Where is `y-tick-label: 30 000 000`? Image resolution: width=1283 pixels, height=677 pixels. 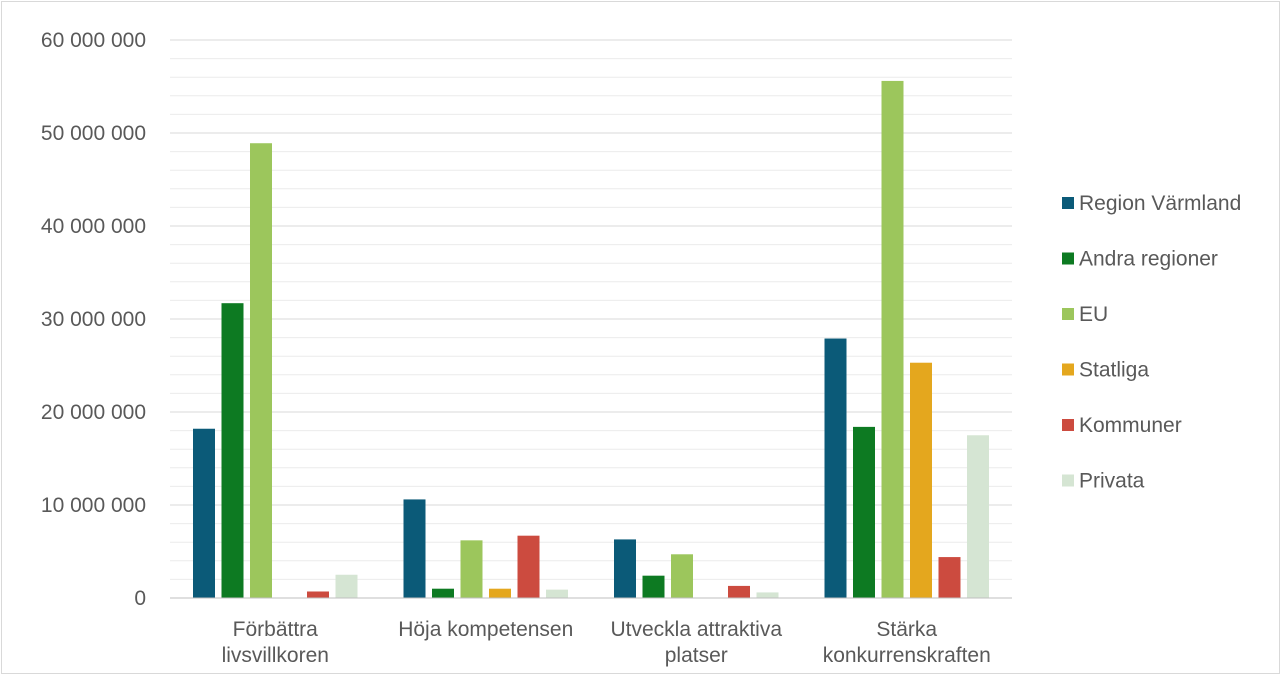
y-tick-label: 30 000 000 is located at coordinates (93, 319).